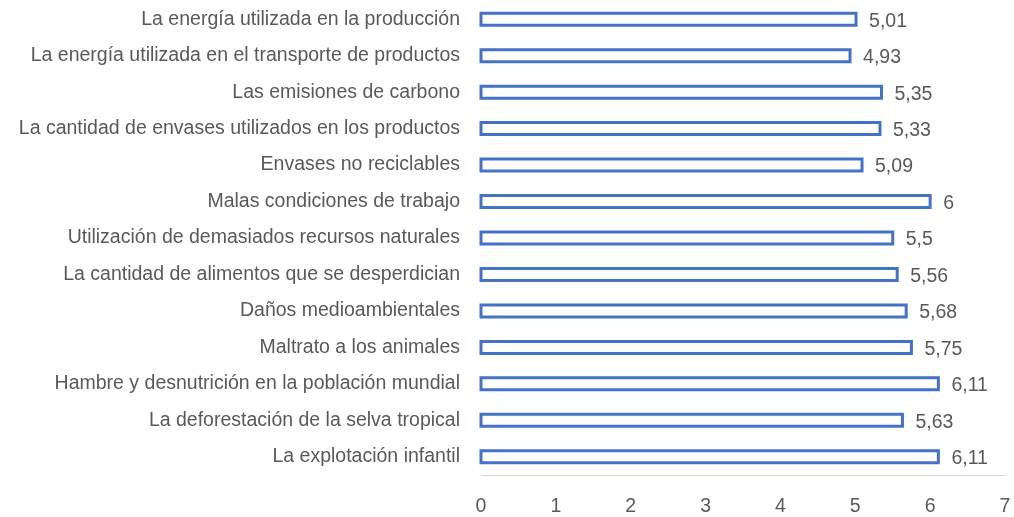 The width and height of the screenshot is (1014, 517). I want to click on x-tick-label: 0, so click(481, 505).